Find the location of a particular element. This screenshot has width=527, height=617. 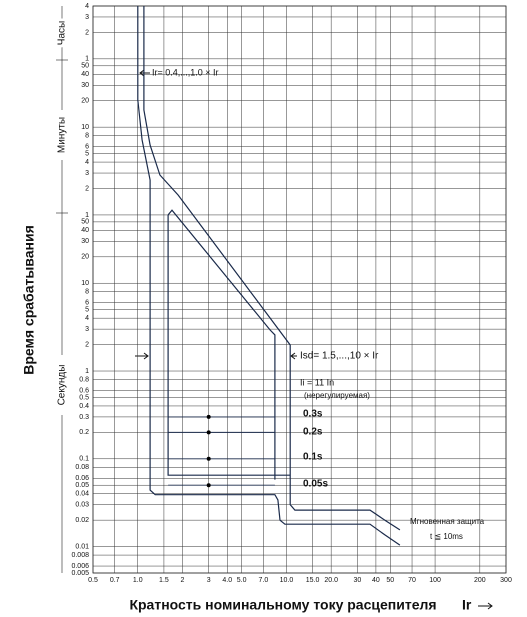

annotation: Isd= 1.5,...,10 × Ir is located at coordinates (339, 356).